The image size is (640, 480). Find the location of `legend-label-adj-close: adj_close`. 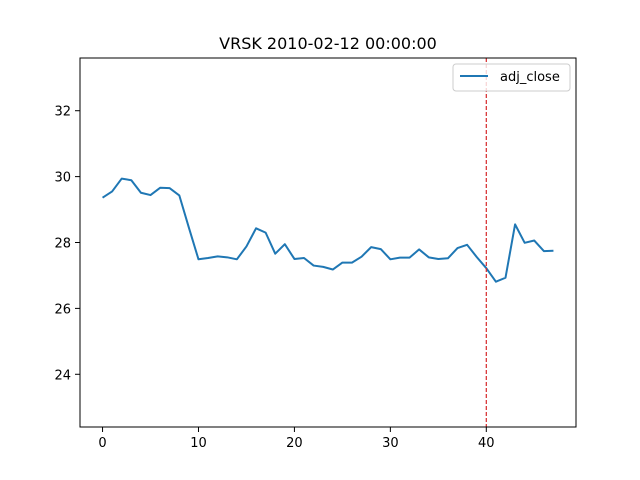

legend-label-adj-close: adj_close is located at coordinates (530, 77).